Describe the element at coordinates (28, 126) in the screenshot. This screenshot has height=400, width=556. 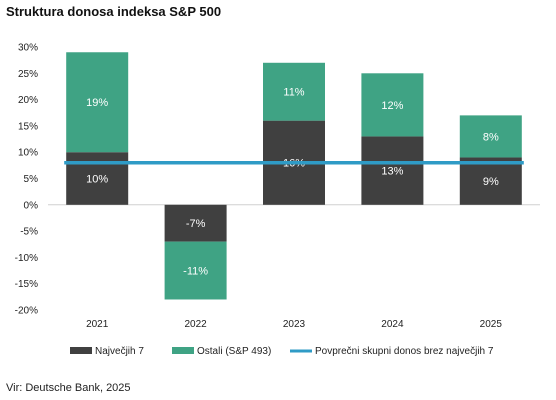
I see `y-tick-label: 15%` at that location.